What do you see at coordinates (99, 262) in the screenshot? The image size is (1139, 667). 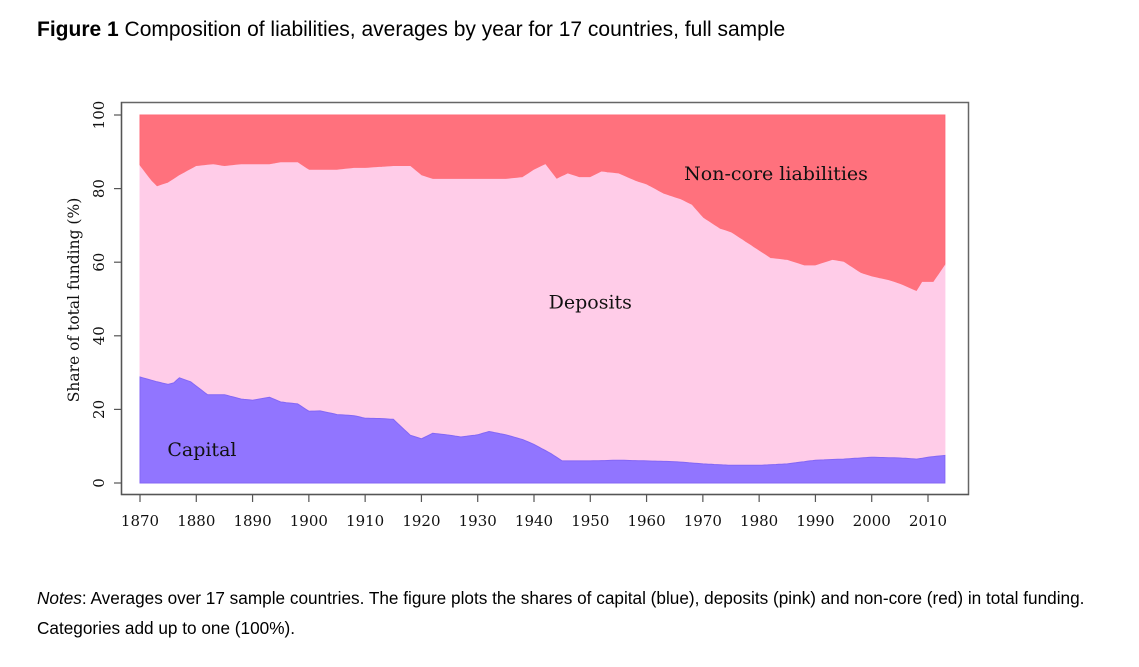 I see `y-tick-label: 60` at bounding box center [99, 262].